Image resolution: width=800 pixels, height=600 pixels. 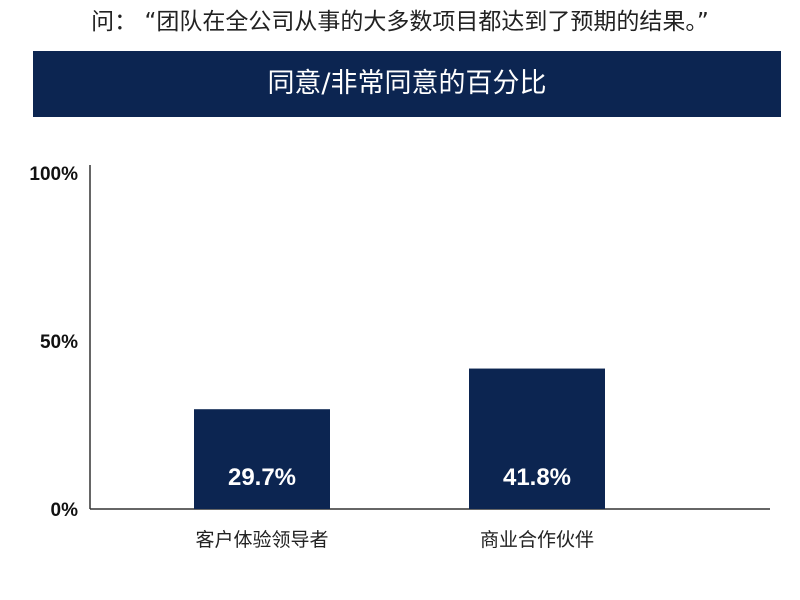 What do you see at coordinates (59, 342) in the screenshot?
I see `y-tick-label: 50%` at bounding box center [59, 342].